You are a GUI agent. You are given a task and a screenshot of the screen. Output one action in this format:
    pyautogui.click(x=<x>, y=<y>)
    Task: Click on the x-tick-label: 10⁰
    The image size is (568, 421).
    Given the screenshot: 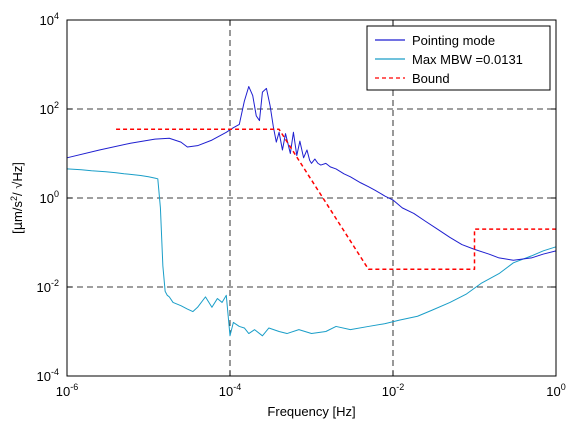 What is the action you would take?
    pyautogui.click(x=555, y=390)
    